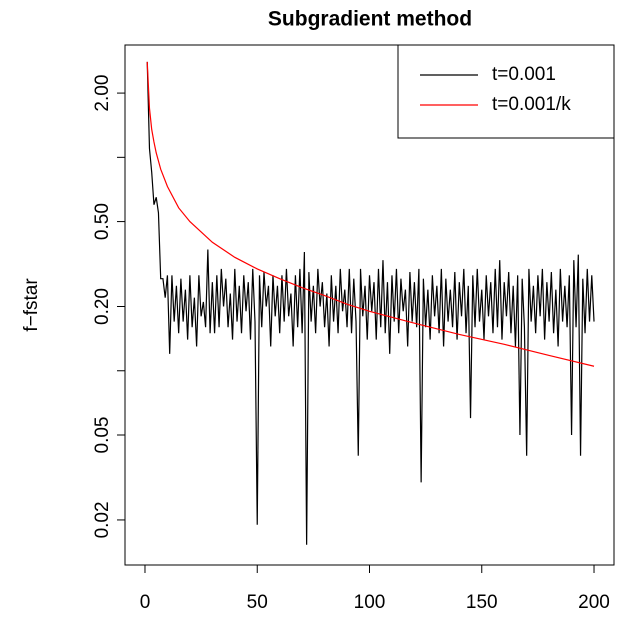 The height and width of the screenshot is (636, 634). Describe the element at coordinates (257, 602) in the screenshot. I see `x-tick-label: 50` at that location.